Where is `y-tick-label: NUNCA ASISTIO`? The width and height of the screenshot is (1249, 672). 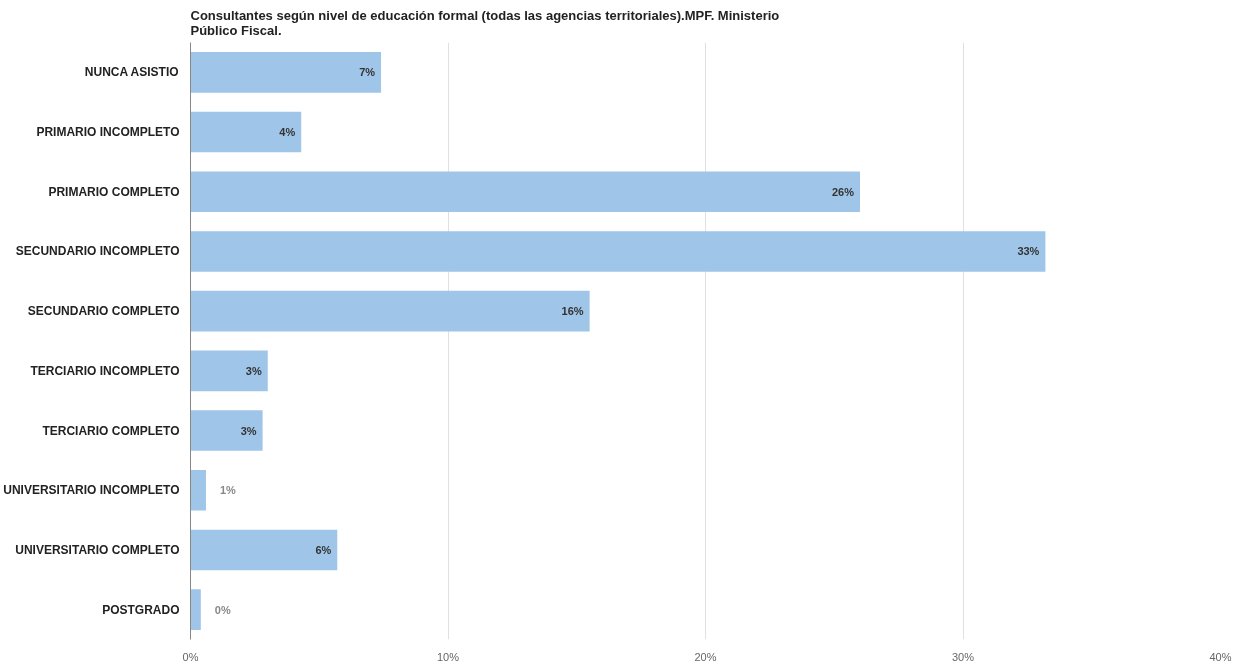 y-tick-label: NUNCA ASISTIO is located at coordinates (131, 72).